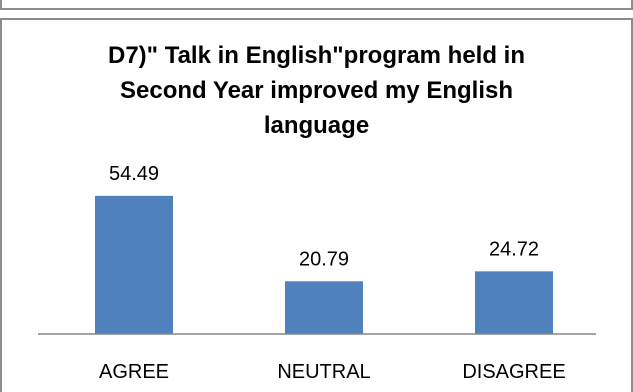 This screenshot has width=633, height=392. Describe the element at coordinates (134, 372) in the screenshot. I see `category-label-agree: AGREE` at that location.